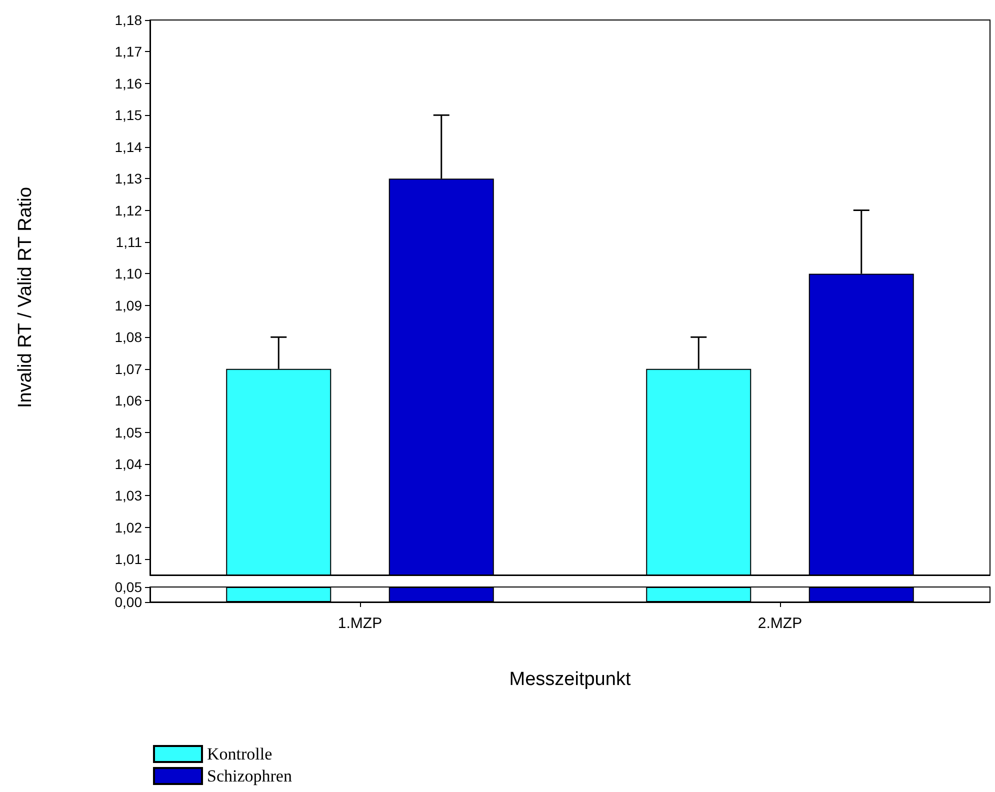 The width and height of the screenshot is (995, 792). Describe the element at coordinates (249, 776) in the screenshot. I see `legend-label: Schizophren` at that location.